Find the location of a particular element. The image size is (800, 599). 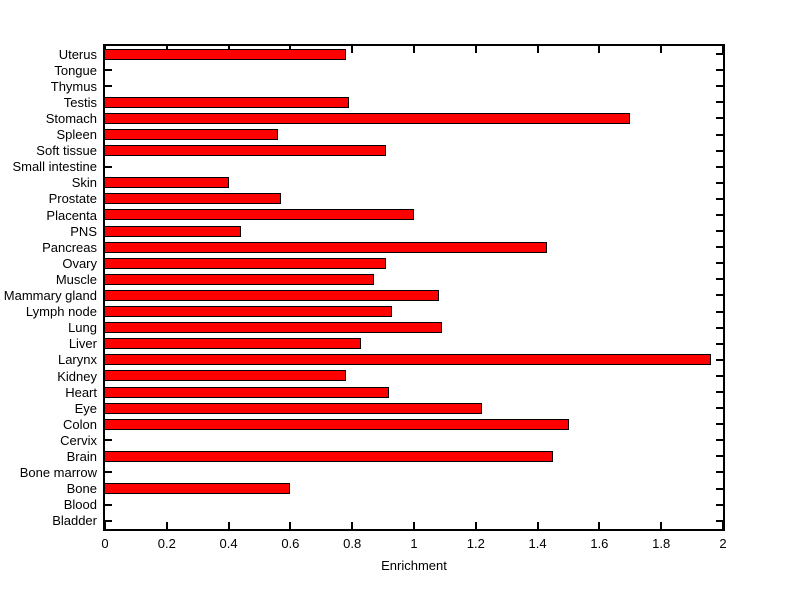

y-category-label: Kidney is located at coordinates (77, 376).